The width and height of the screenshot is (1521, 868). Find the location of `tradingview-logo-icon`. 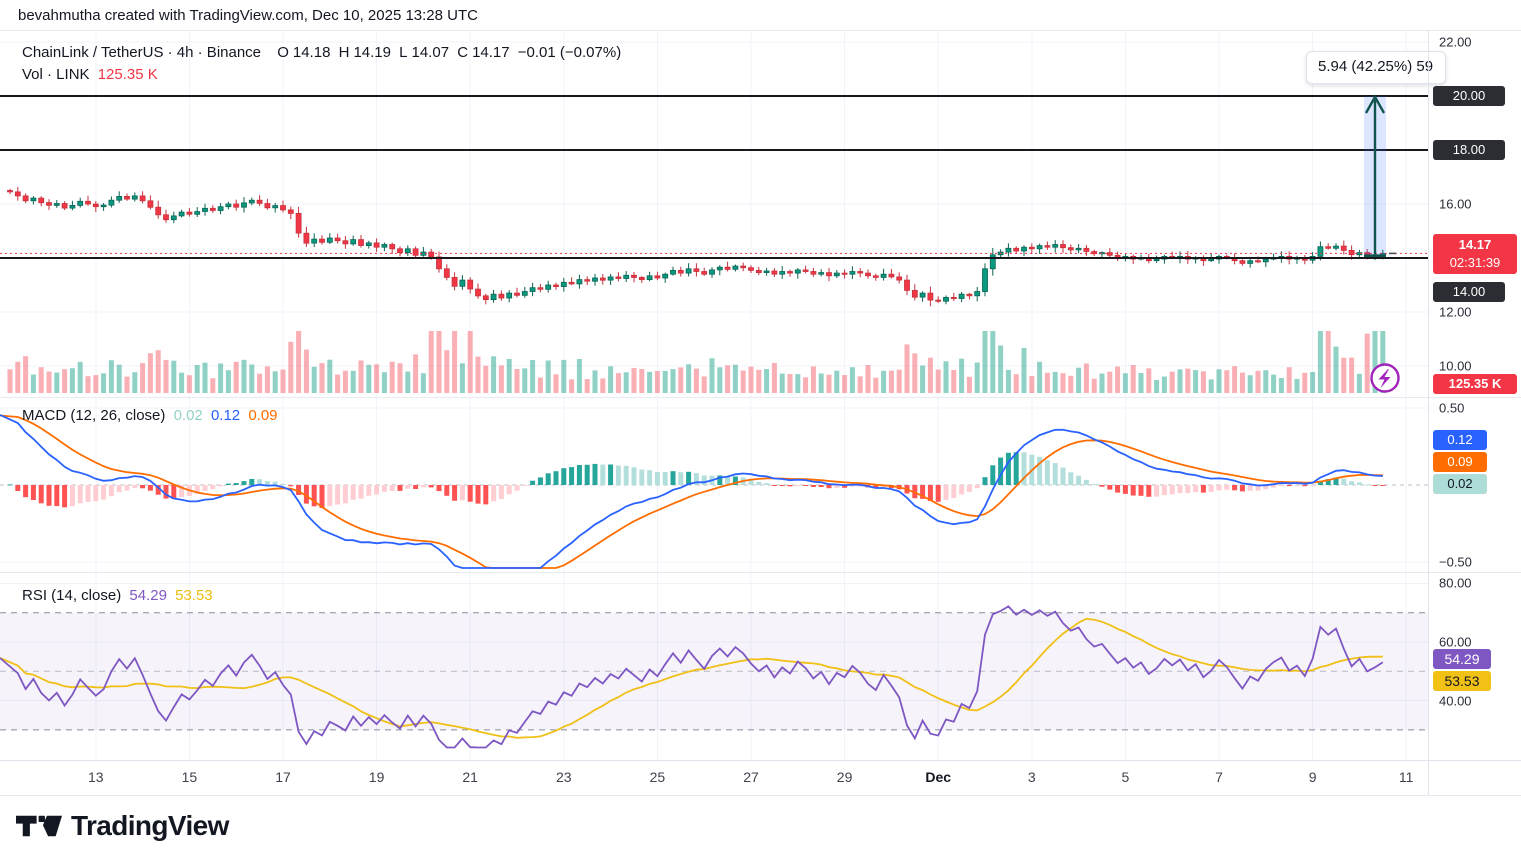

tradingview-logo-icon is located at coordinates (39, 826).